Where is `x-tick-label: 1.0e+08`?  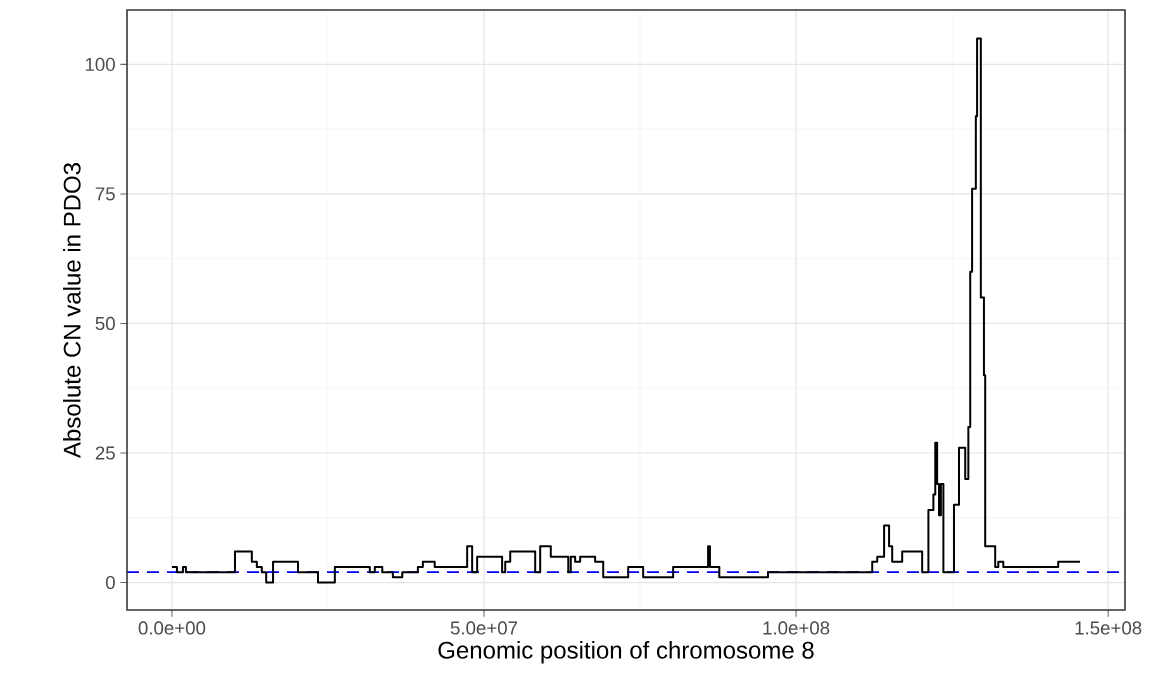
x-tick-label: 1.0e+08 is located at coordinates (796, 628).